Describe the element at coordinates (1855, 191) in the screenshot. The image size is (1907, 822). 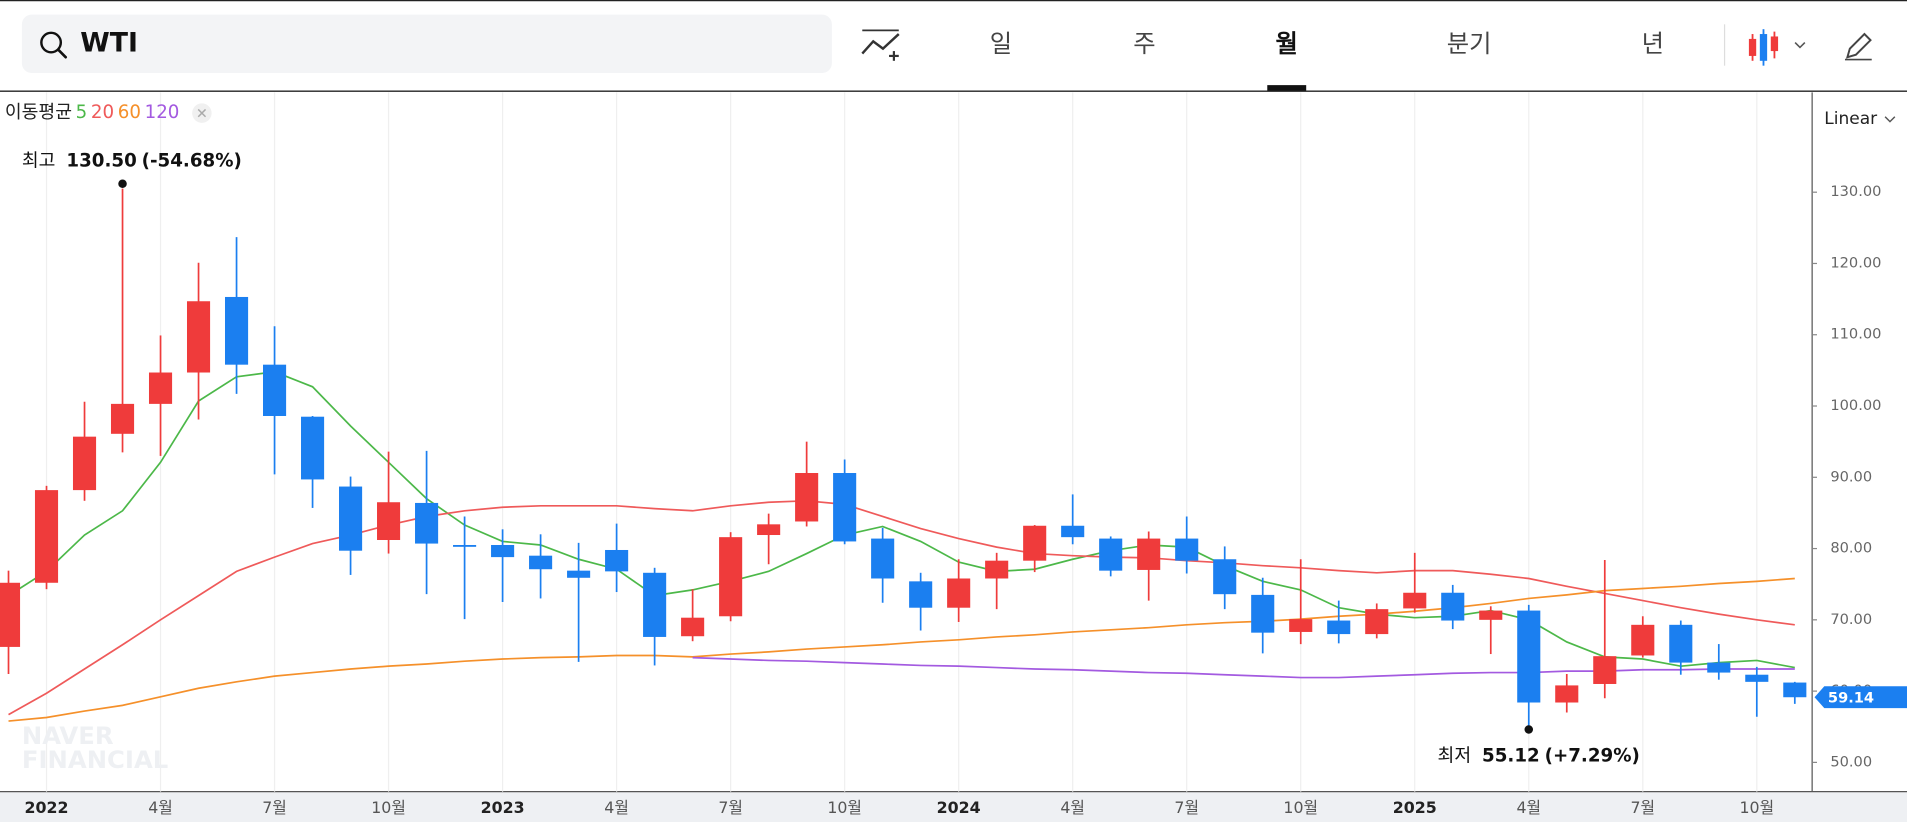
I see `y-tick-label: 130.00` at that location.